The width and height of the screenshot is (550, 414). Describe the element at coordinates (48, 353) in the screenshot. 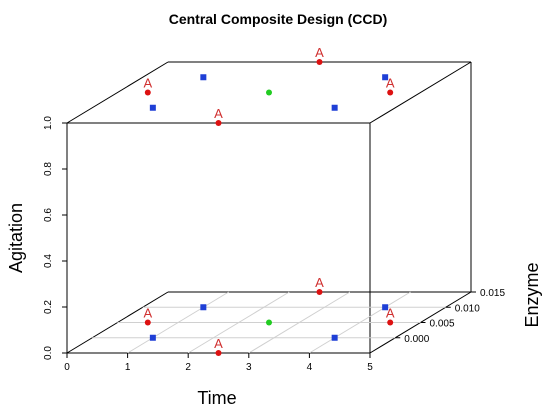

I see `z-tick-label: 0.0` at that location.